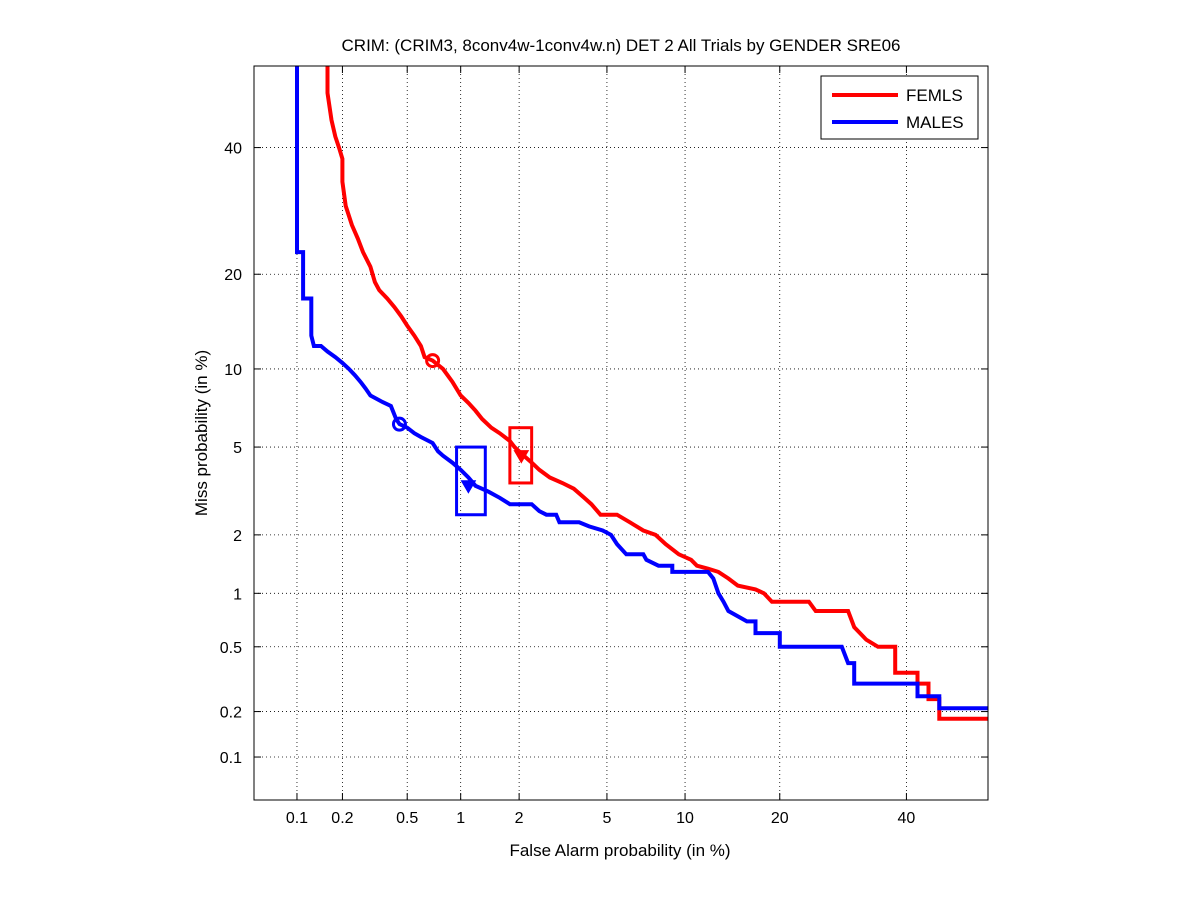  Describe the element at coordinates (780, 818) in the screenshot. I see `x-tick-label: 20` at that location.